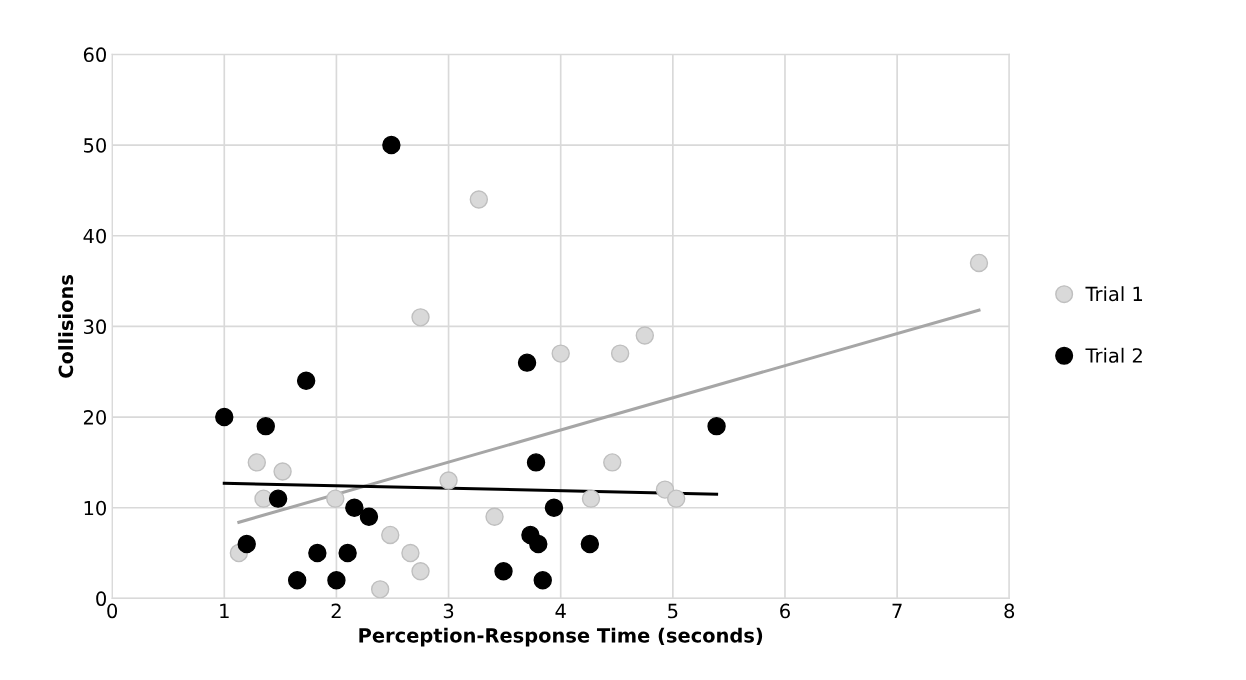 Image resolution: width=1246 pixels, height=680 pixels. I want to click on x-tick-label: 6, so click(785, 611).